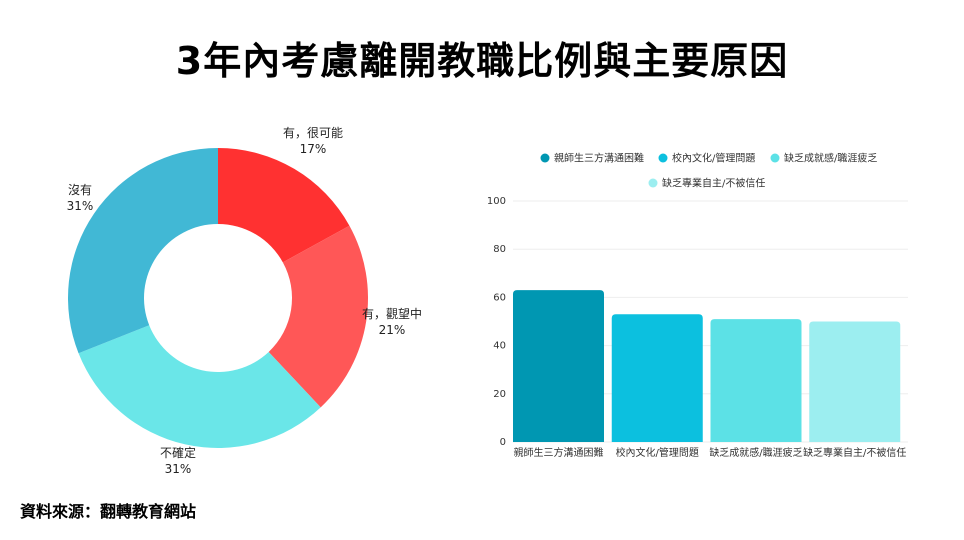  Describe the element at coordinates (499, 394) in the screenshot. I see `y-tick-label: 20` at that location.